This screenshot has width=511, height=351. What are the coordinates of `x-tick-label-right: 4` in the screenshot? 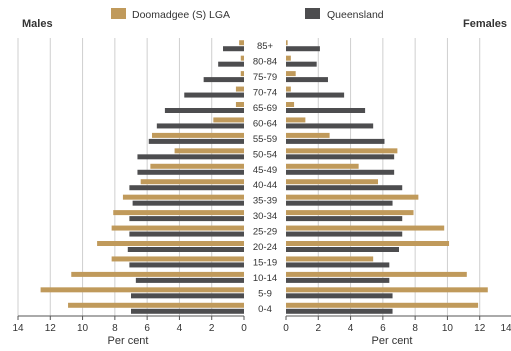 It's located at (351, 328).